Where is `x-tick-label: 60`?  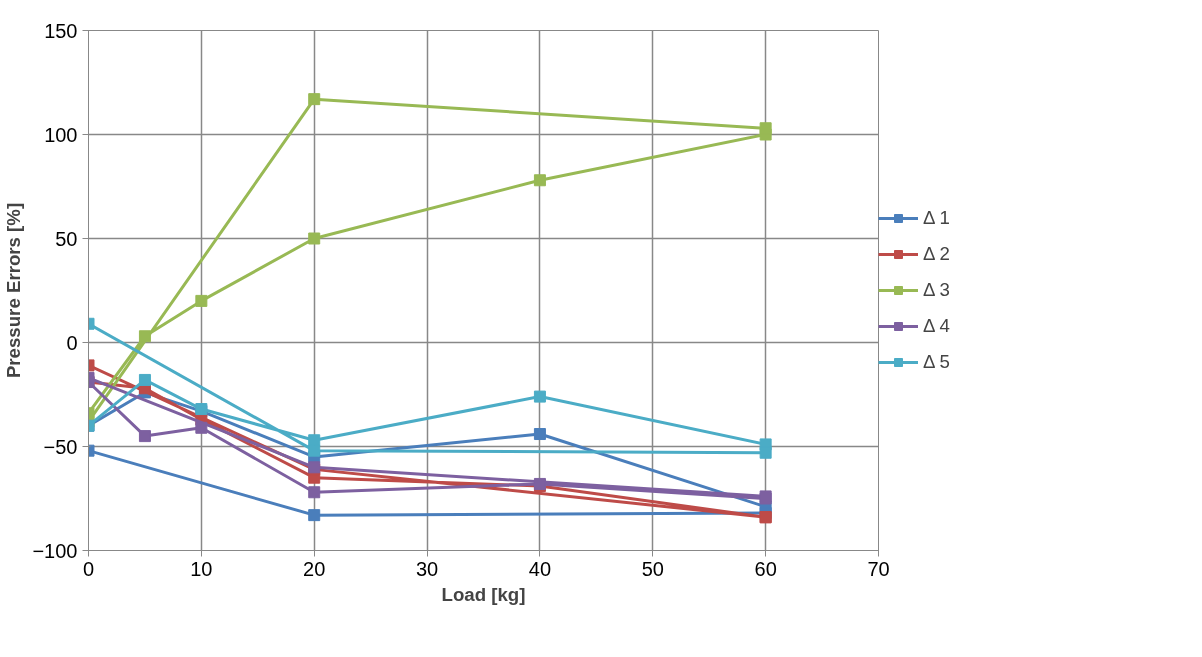 x-tick-label: 60 is located at coordinates (765, 568).